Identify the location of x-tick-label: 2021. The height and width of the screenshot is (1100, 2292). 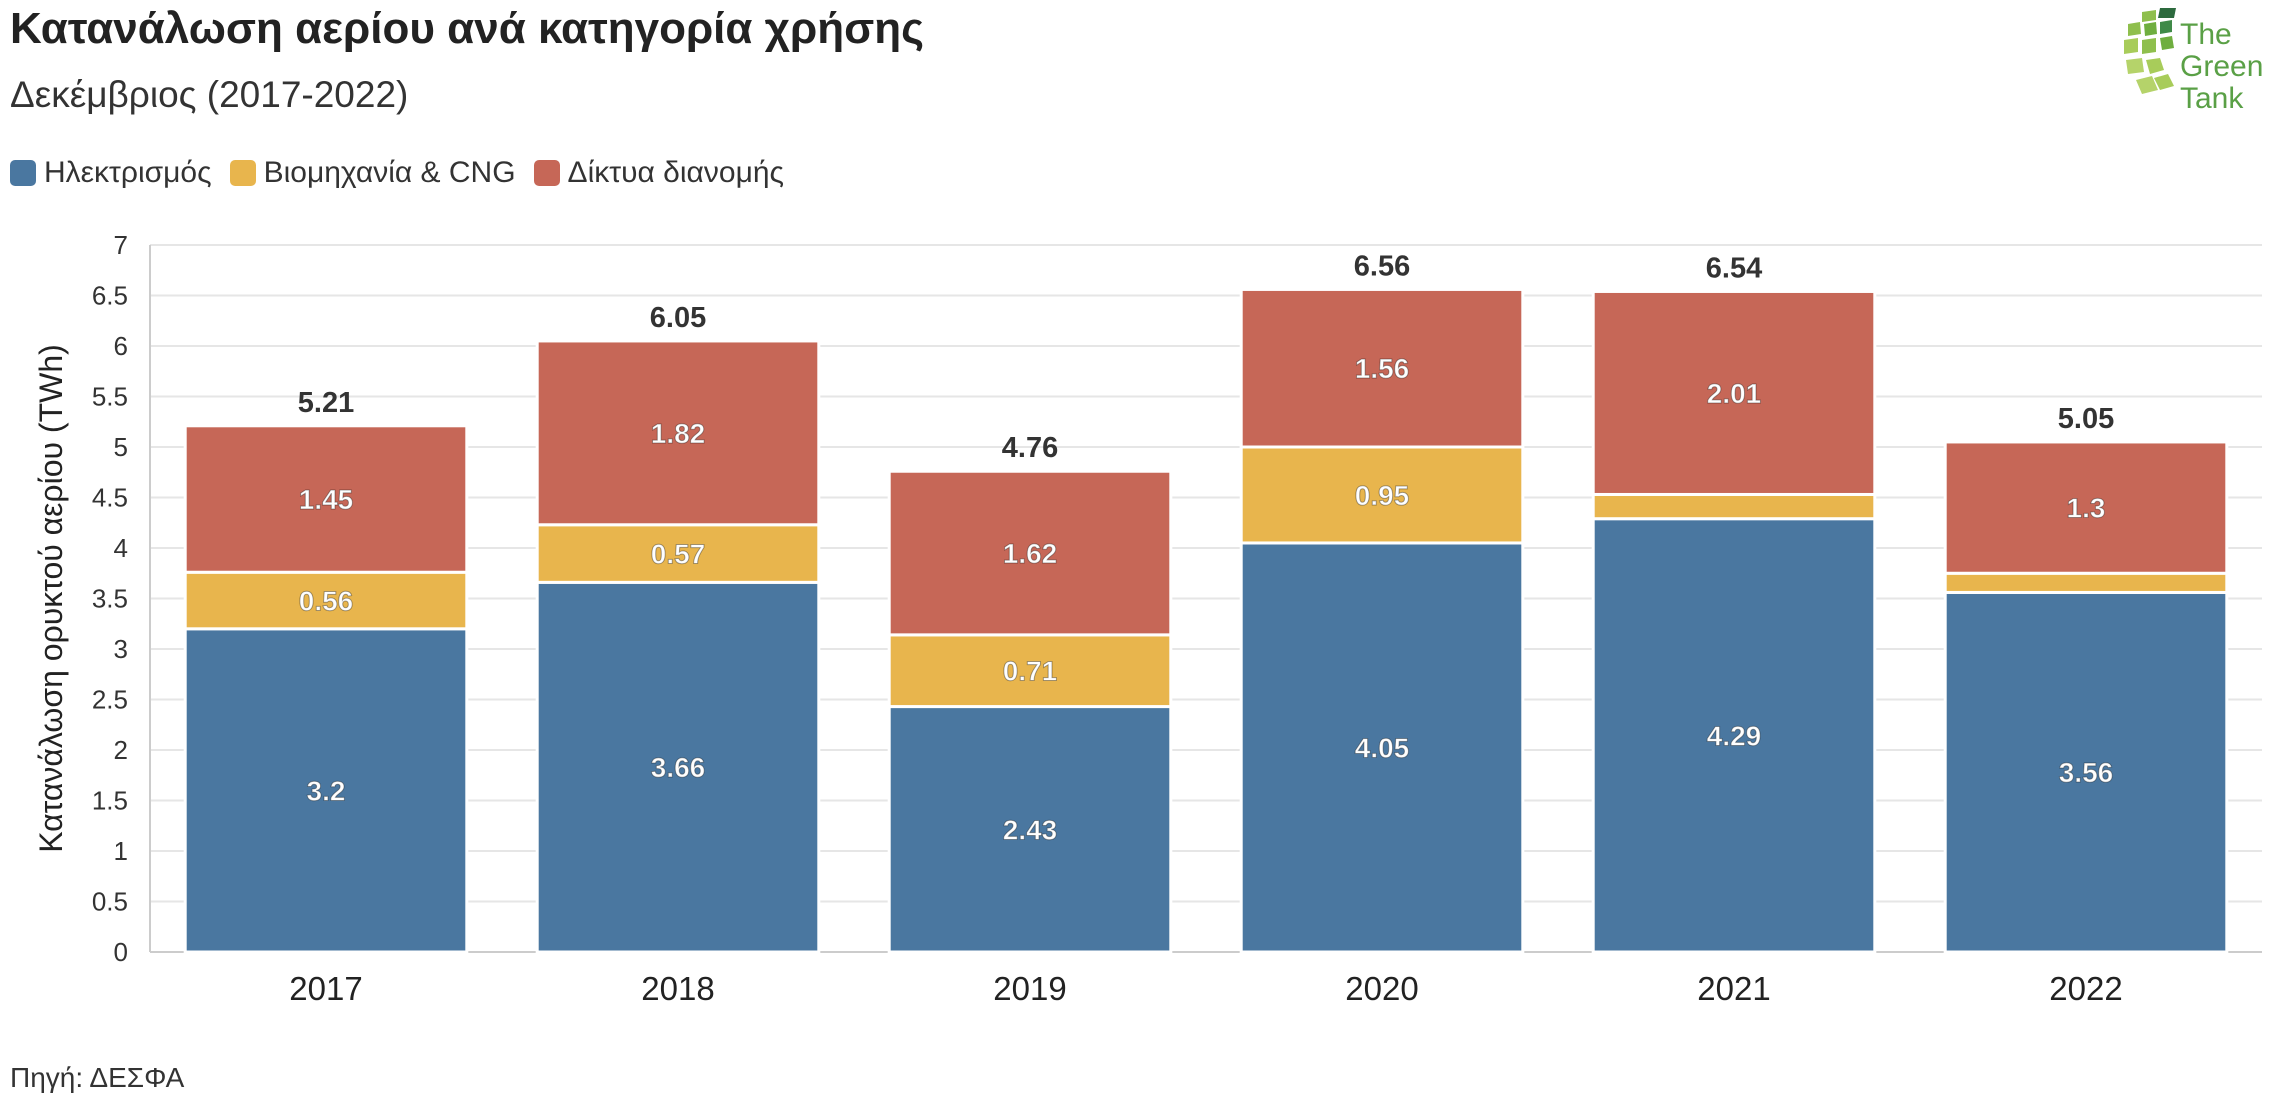
(1733, 988).